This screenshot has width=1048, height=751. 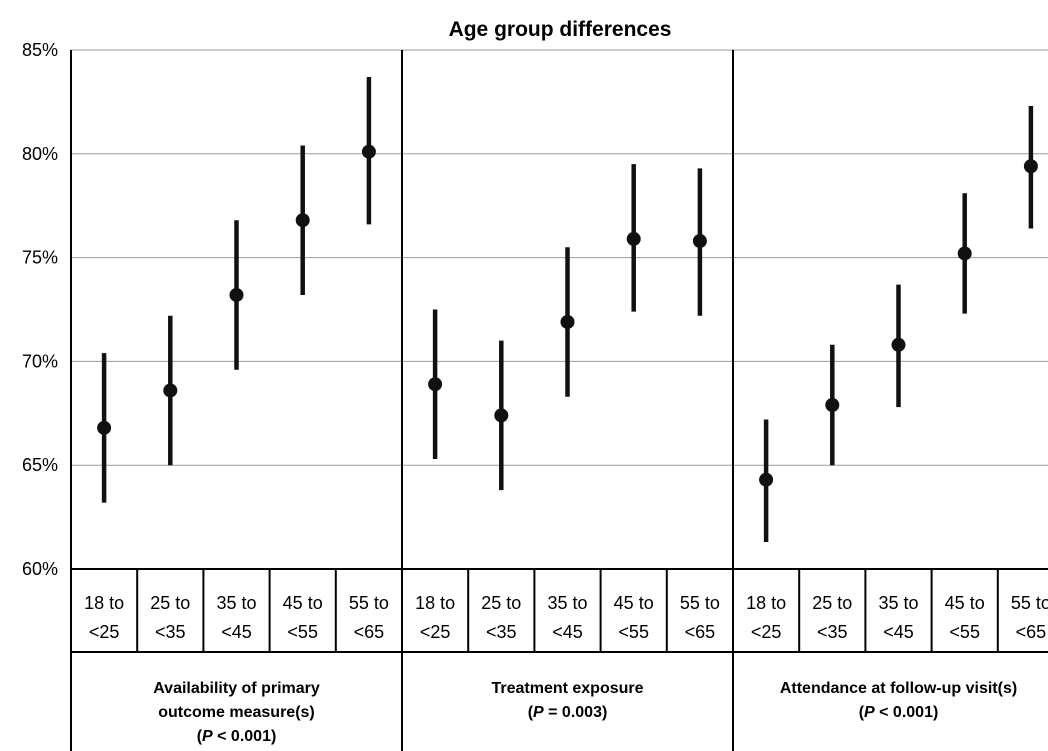 What do you see at coordinates (40, 569) in the screenshot?
I see `y-tick-label: 60%` at bounding box center [40, 569].